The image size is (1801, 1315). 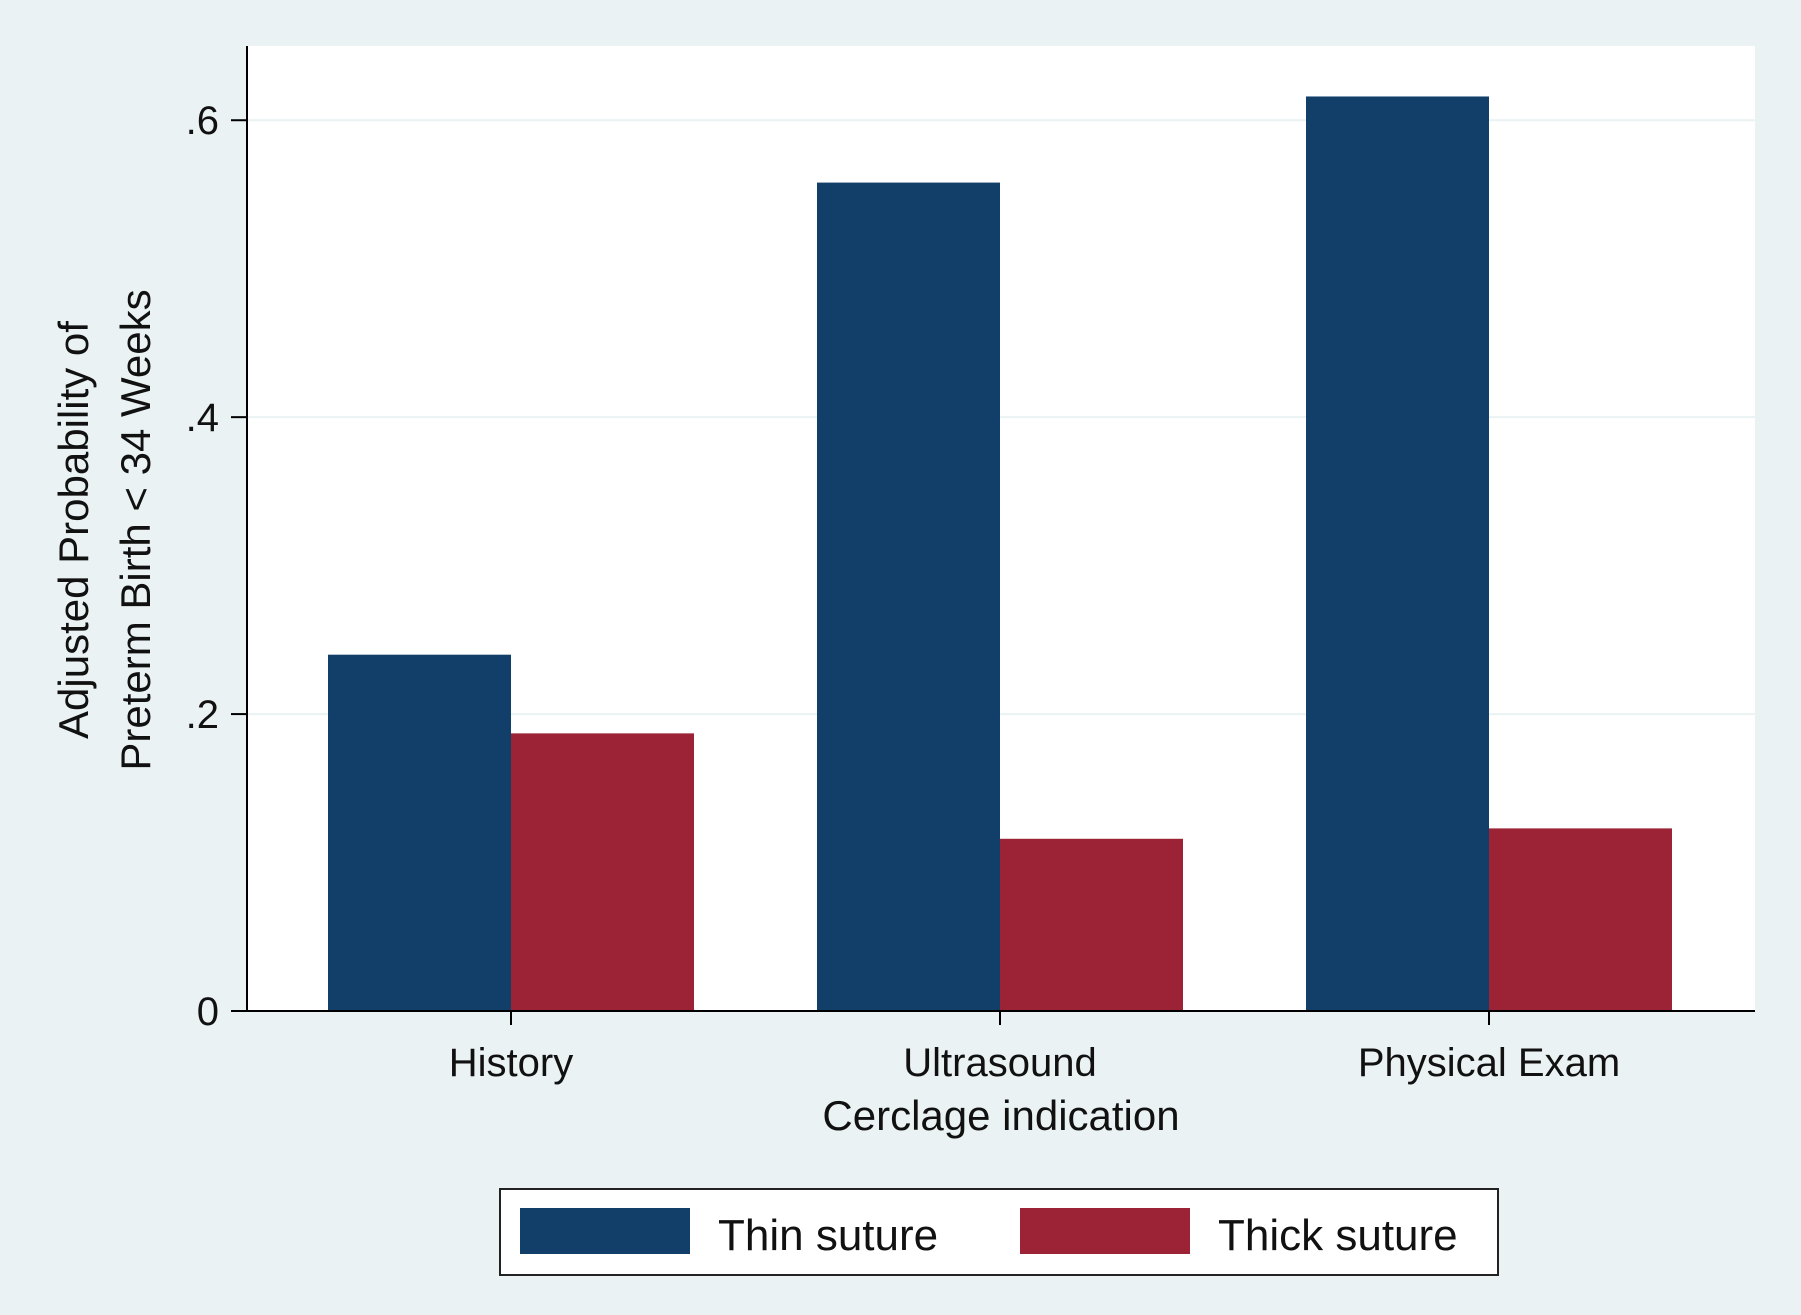 I want to click on x-tick-label: Ultrasound, so click(x=999, y=1063).